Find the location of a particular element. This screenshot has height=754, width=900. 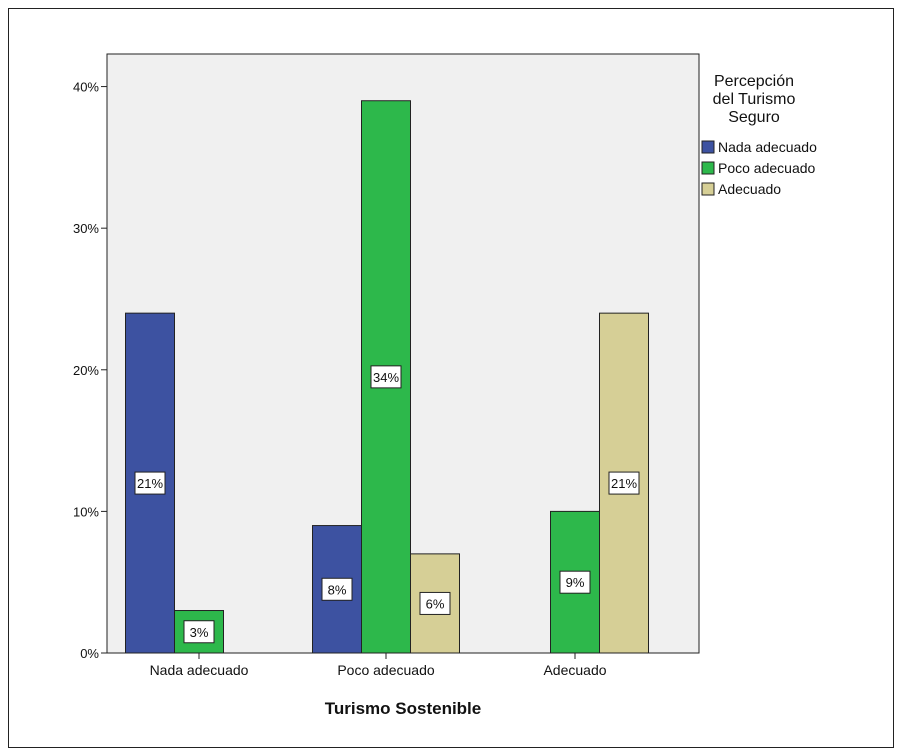

data-label: 3% is located at coordinates (199, 632).